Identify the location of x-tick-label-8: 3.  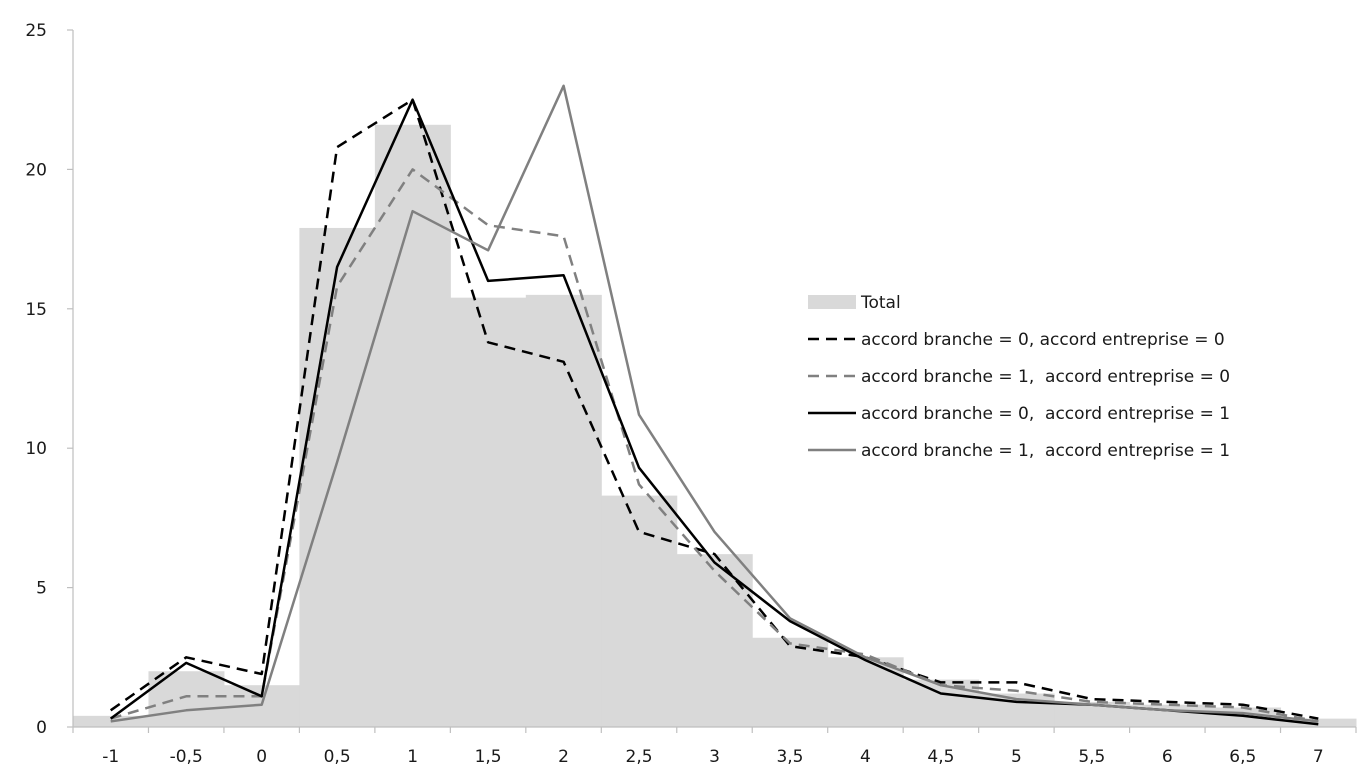
(714, 757).